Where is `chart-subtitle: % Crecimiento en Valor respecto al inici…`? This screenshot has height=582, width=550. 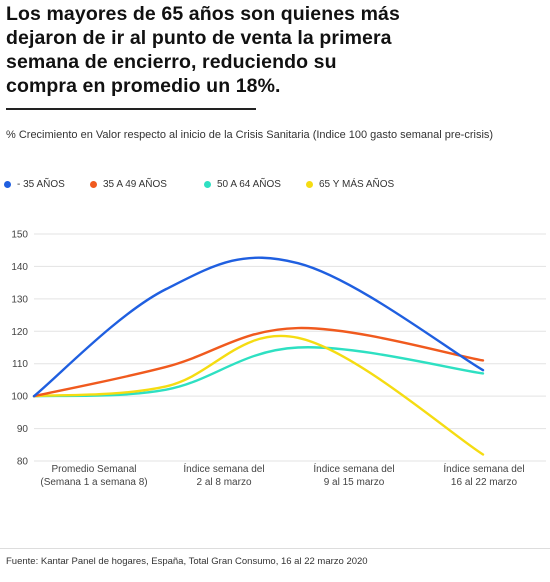 chart-subtitle: % Crecimiento en Valor respecto al inici… is located at coordinates (250, 135).